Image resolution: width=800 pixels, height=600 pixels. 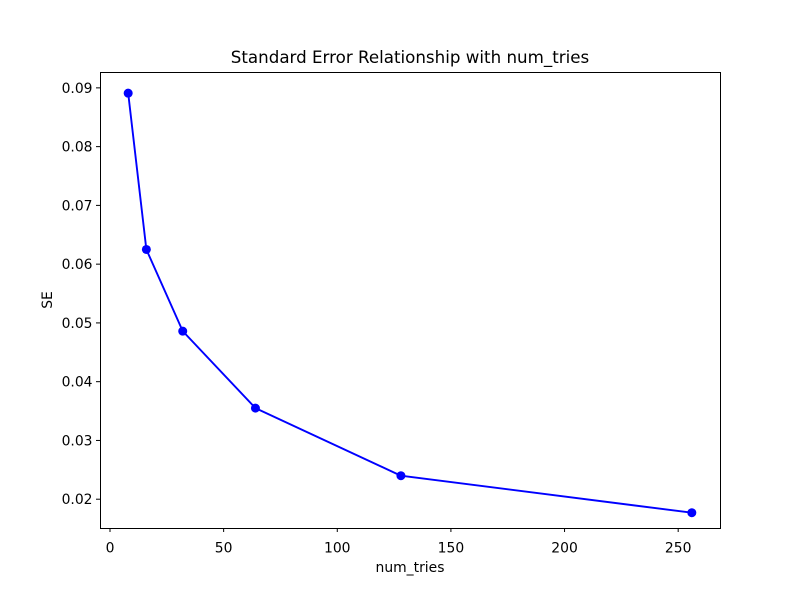 What do you see at coordinates (77, 148) in the screenshot?
I see `y-tick-label: 0.08` at bounding box center [77, 148].